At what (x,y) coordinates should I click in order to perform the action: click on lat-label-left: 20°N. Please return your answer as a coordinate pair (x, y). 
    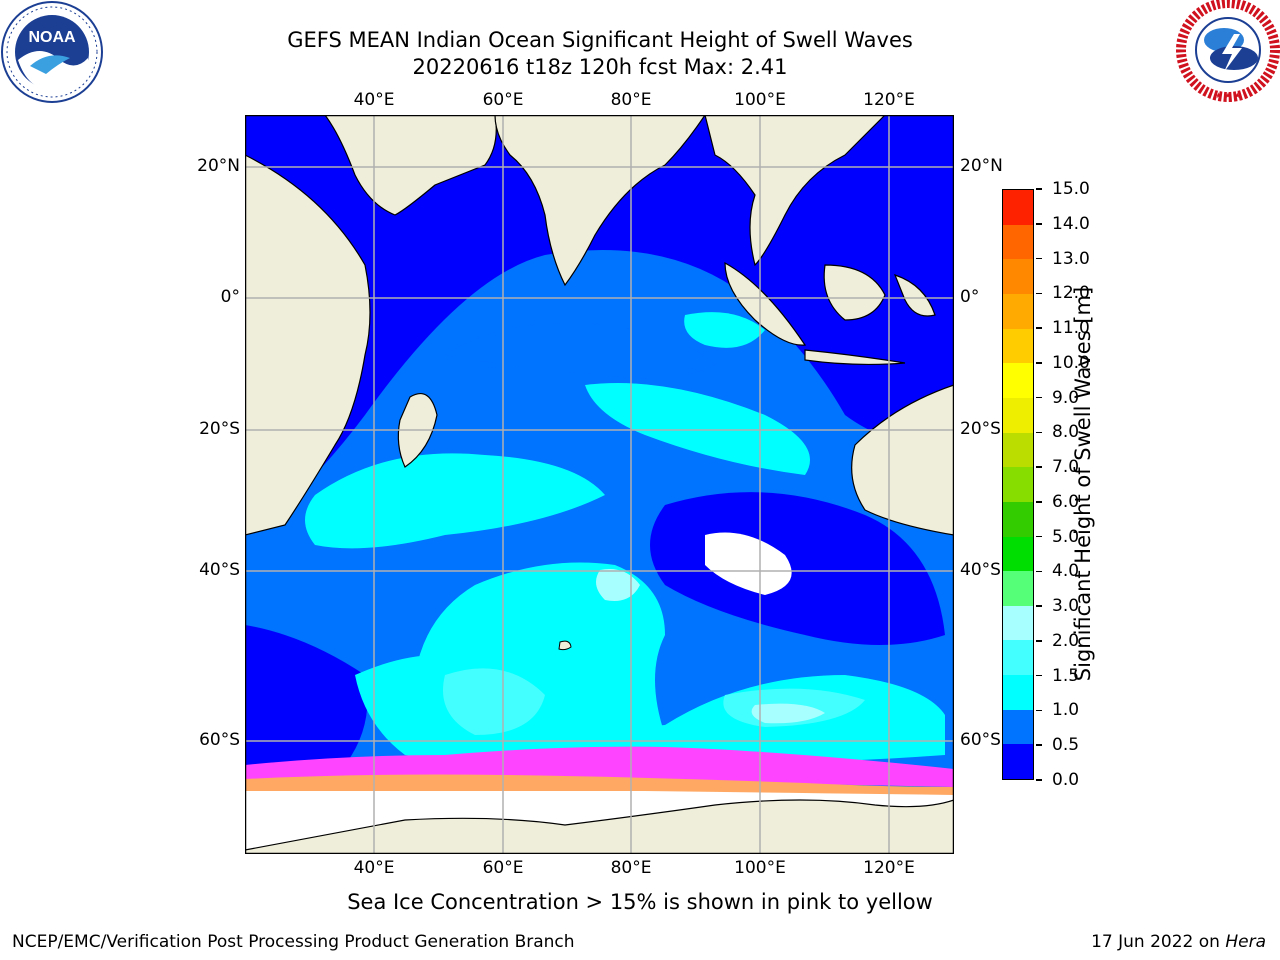
    Looking at the image, I should click on (218, 166).